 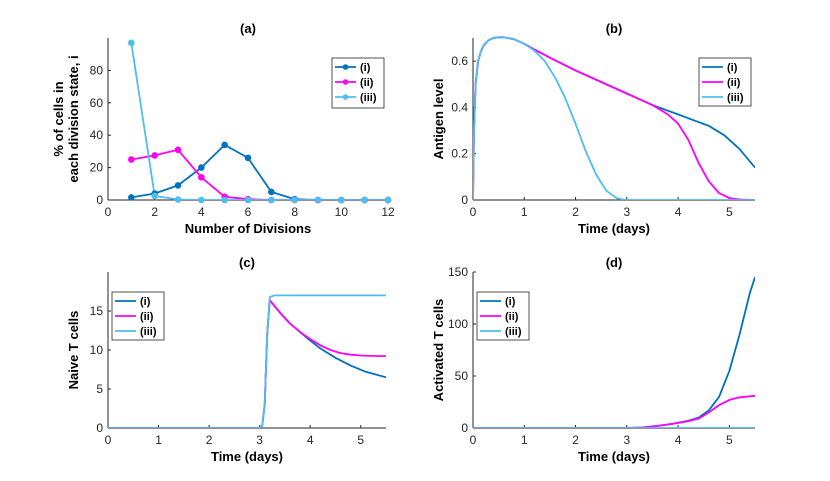 I want to click on x-tick-label: 10, so click(x=342, y=212).